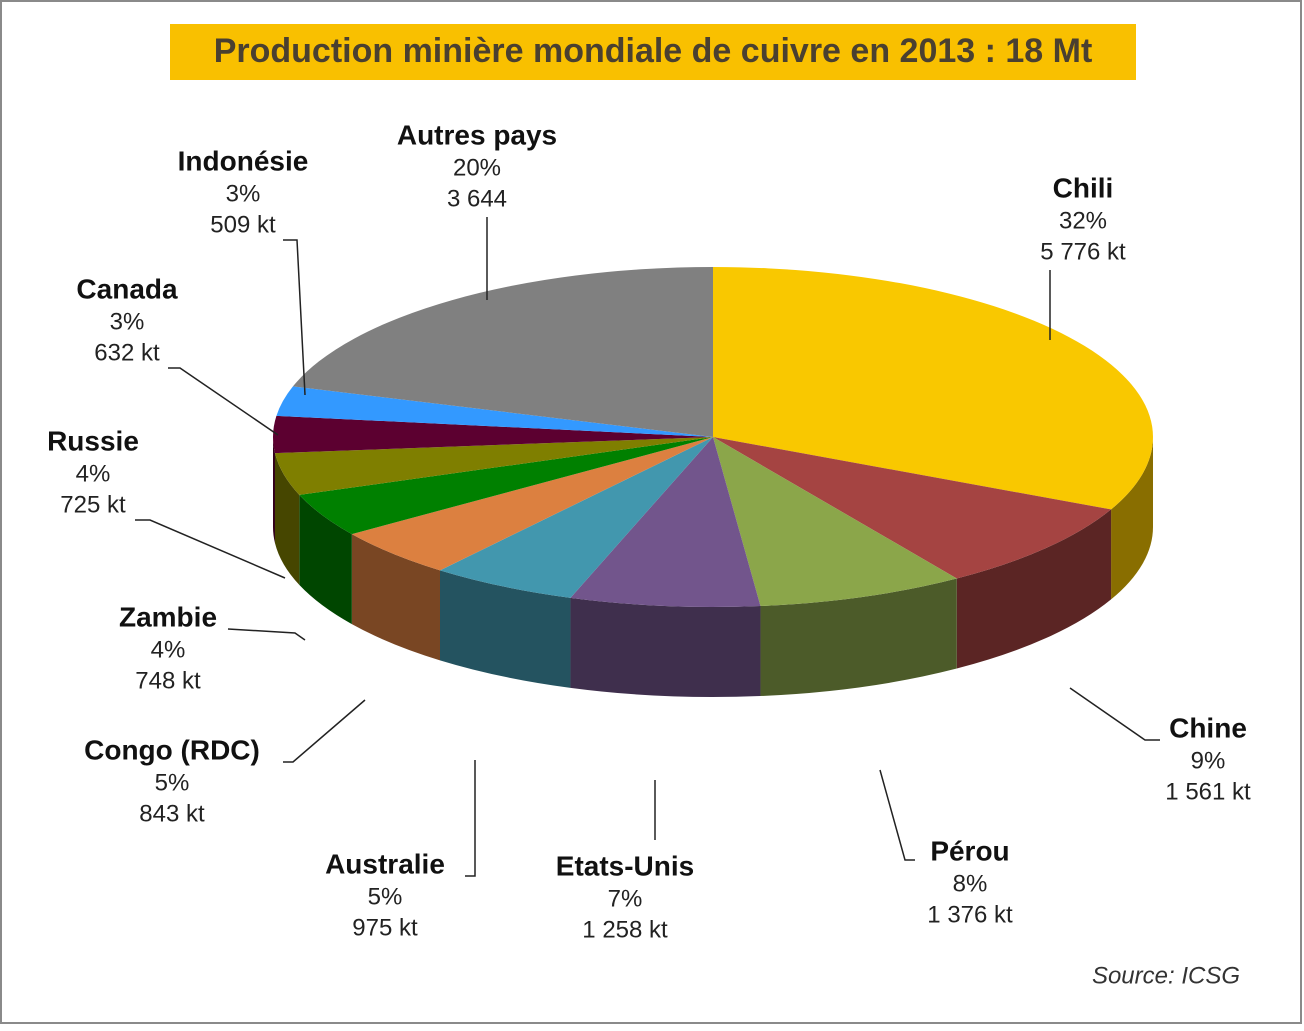  Describe the element at coordinates (1083, 187) in the screenshot. I see `category-label: Chili` at that location.